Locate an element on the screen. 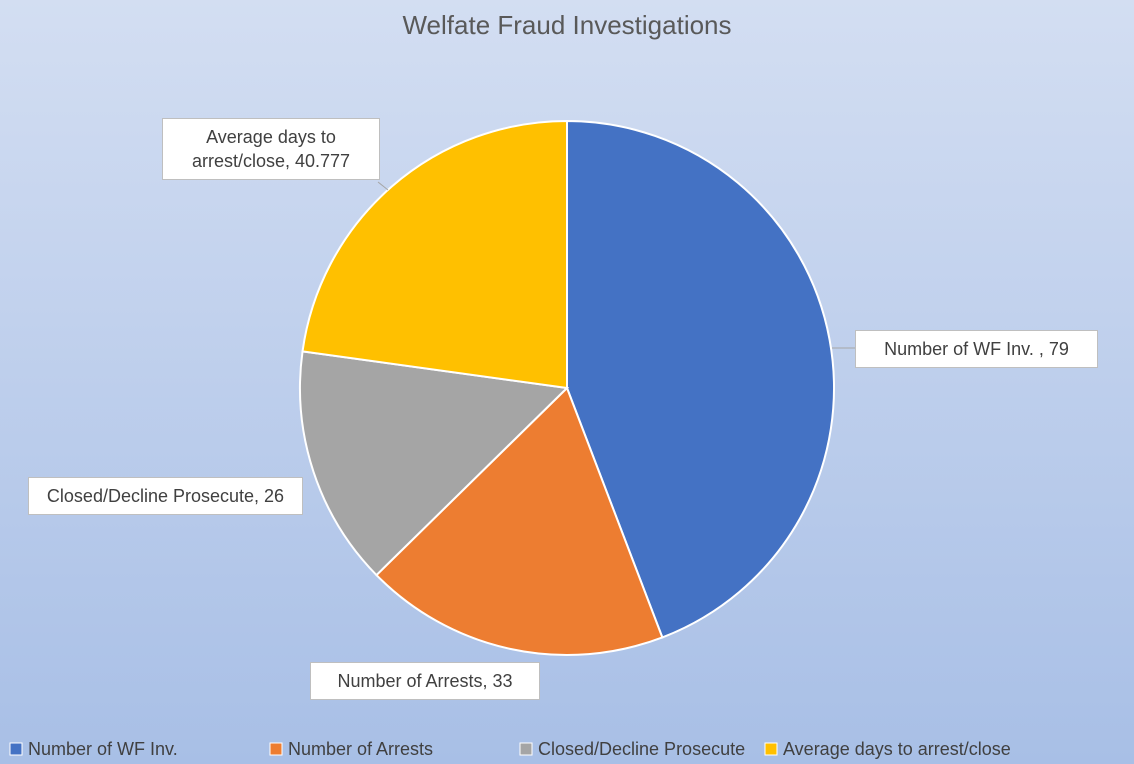  leader-line is located at coordinates (383, 186).